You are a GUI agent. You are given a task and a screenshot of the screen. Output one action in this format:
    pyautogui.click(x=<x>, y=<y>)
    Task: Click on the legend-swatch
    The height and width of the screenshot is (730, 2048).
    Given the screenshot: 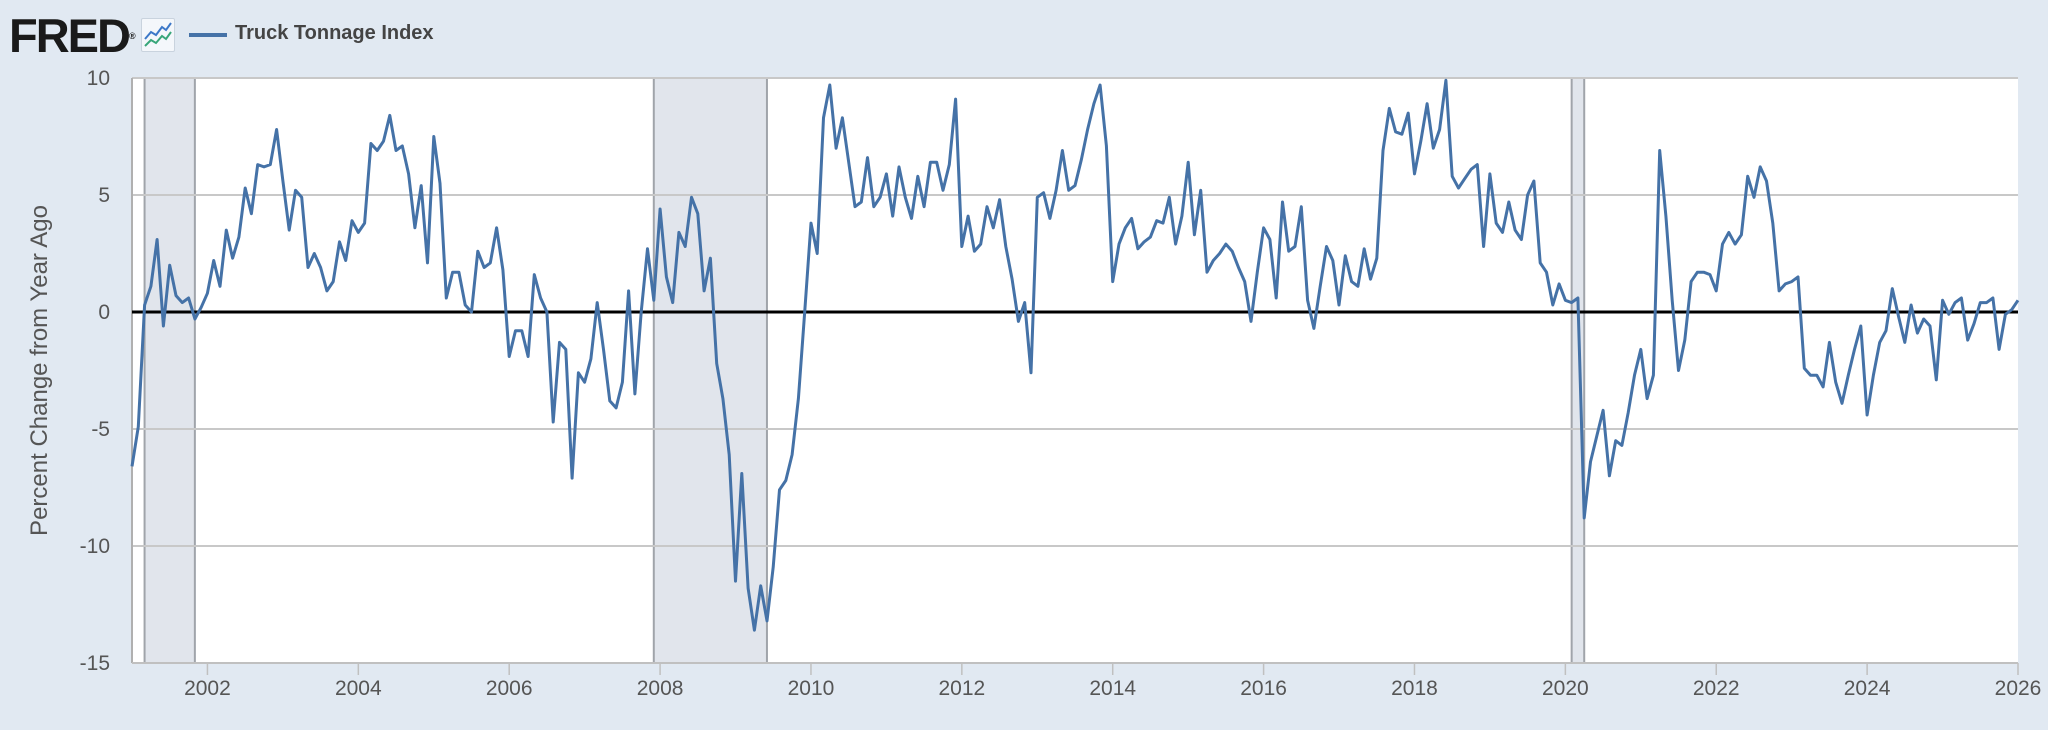 What is the action you would take?
    pyautogui.click(x=208, y=35)
    